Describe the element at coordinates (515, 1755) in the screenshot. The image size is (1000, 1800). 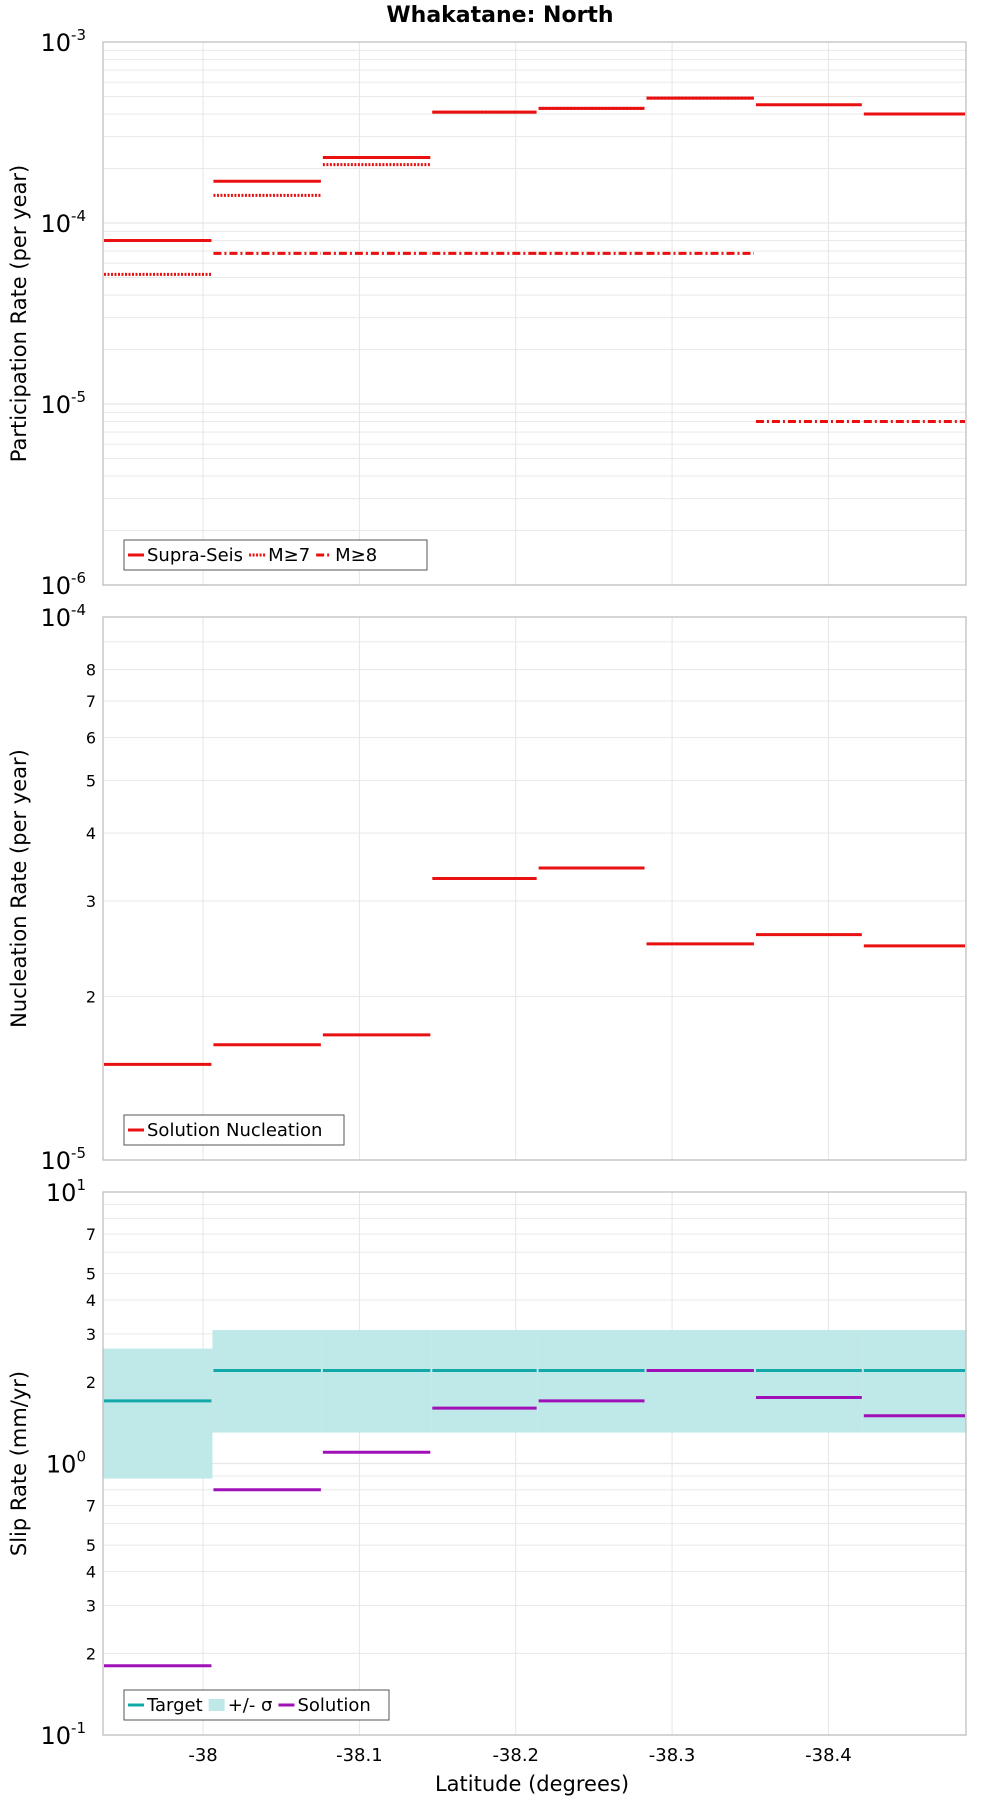
I see `x-tick-label: -38.2` at that location.